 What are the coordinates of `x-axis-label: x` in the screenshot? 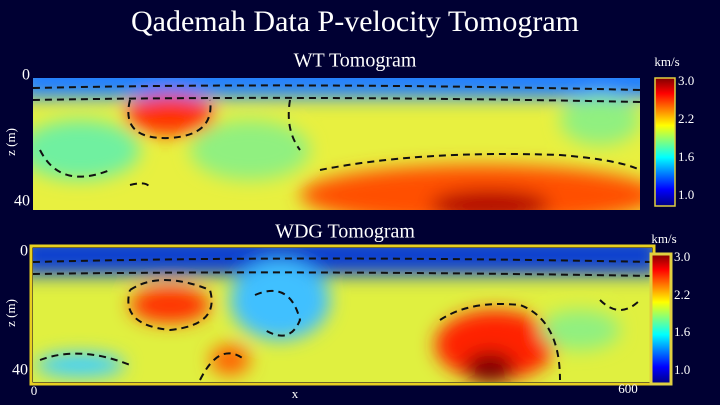 It's located at (295, 393).